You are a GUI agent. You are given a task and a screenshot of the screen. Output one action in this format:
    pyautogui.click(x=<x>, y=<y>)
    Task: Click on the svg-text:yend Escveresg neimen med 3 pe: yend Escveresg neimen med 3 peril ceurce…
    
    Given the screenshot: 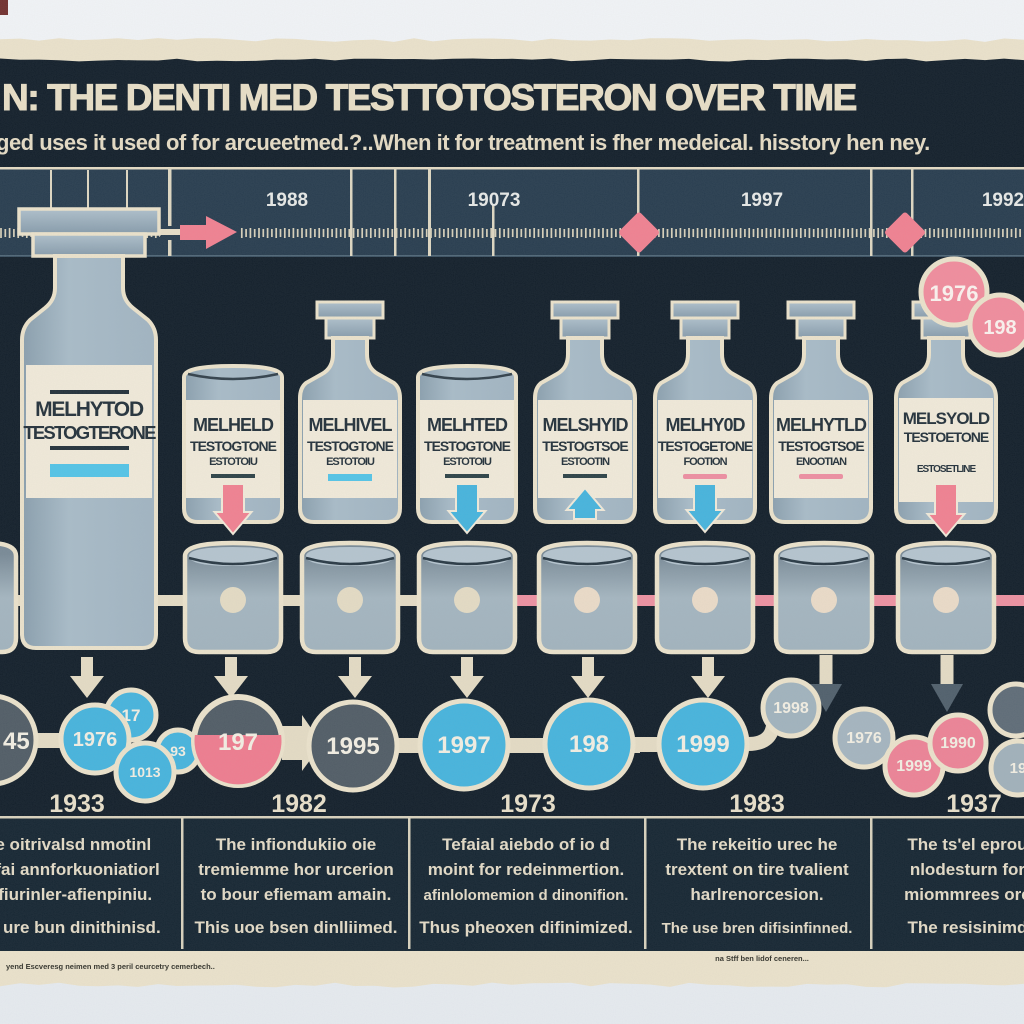 What is the action you would take?
    pyautogui.click(x=110, y=966)
    